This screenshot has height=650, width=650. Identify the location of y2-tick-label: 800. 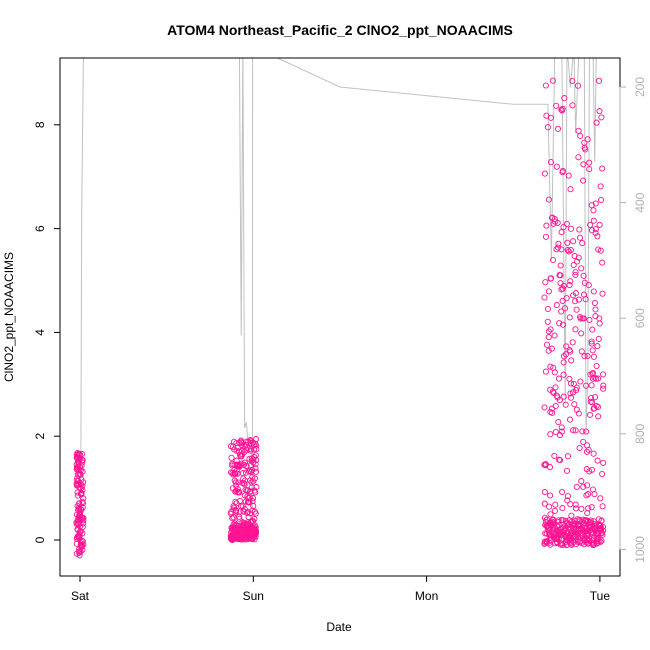
(640, 433).